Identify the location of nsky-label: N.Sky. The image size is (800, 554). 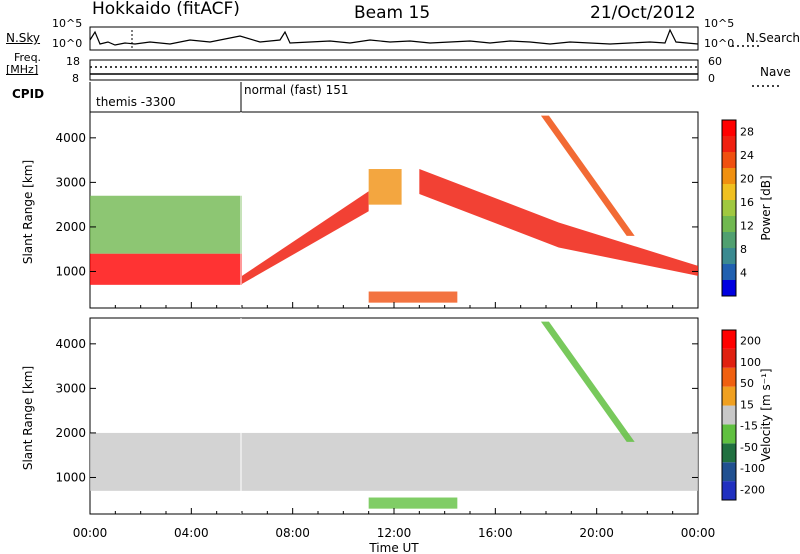
(23, 38).